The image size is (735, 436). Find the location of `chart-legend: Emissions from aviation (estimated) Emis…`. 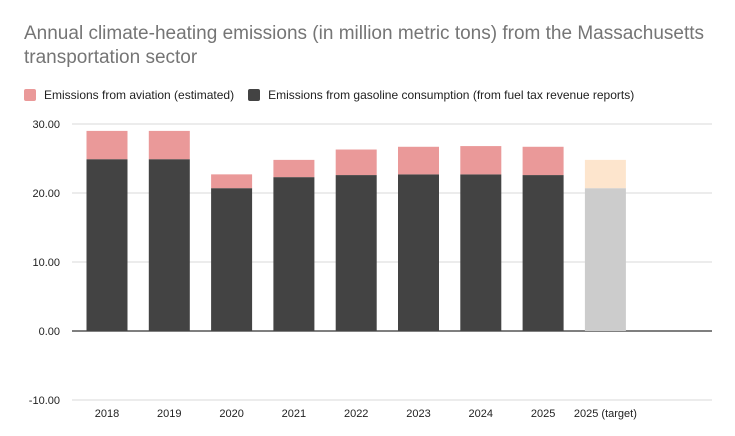

chart-legend: Emissions from aviation (estimated) Emis… is located at coordinates (336, 95).